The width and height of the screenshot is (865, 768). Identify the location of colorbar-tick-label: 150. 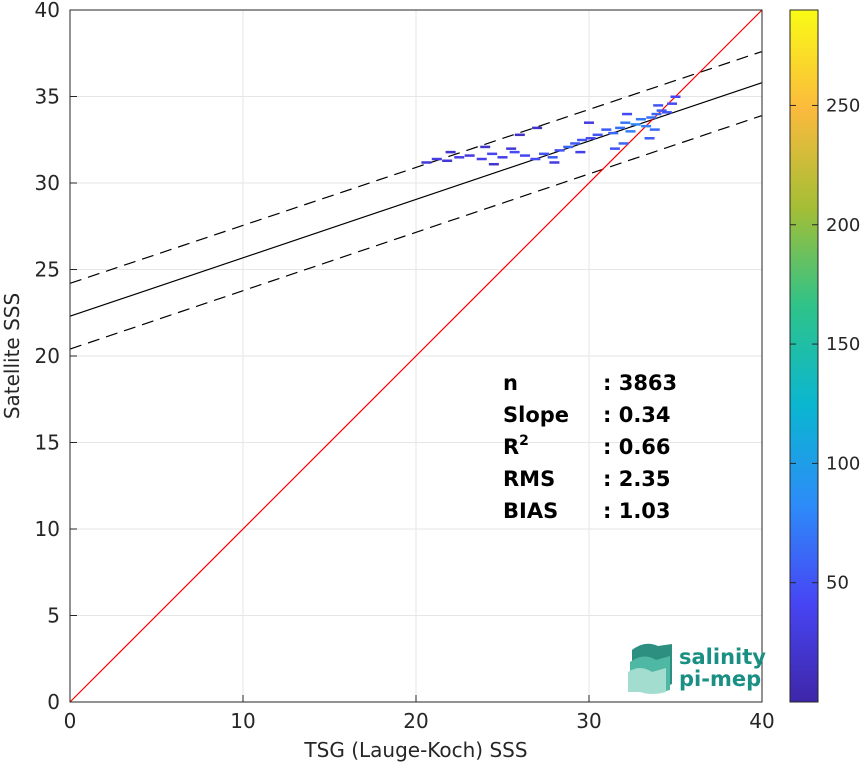
(843, 344).